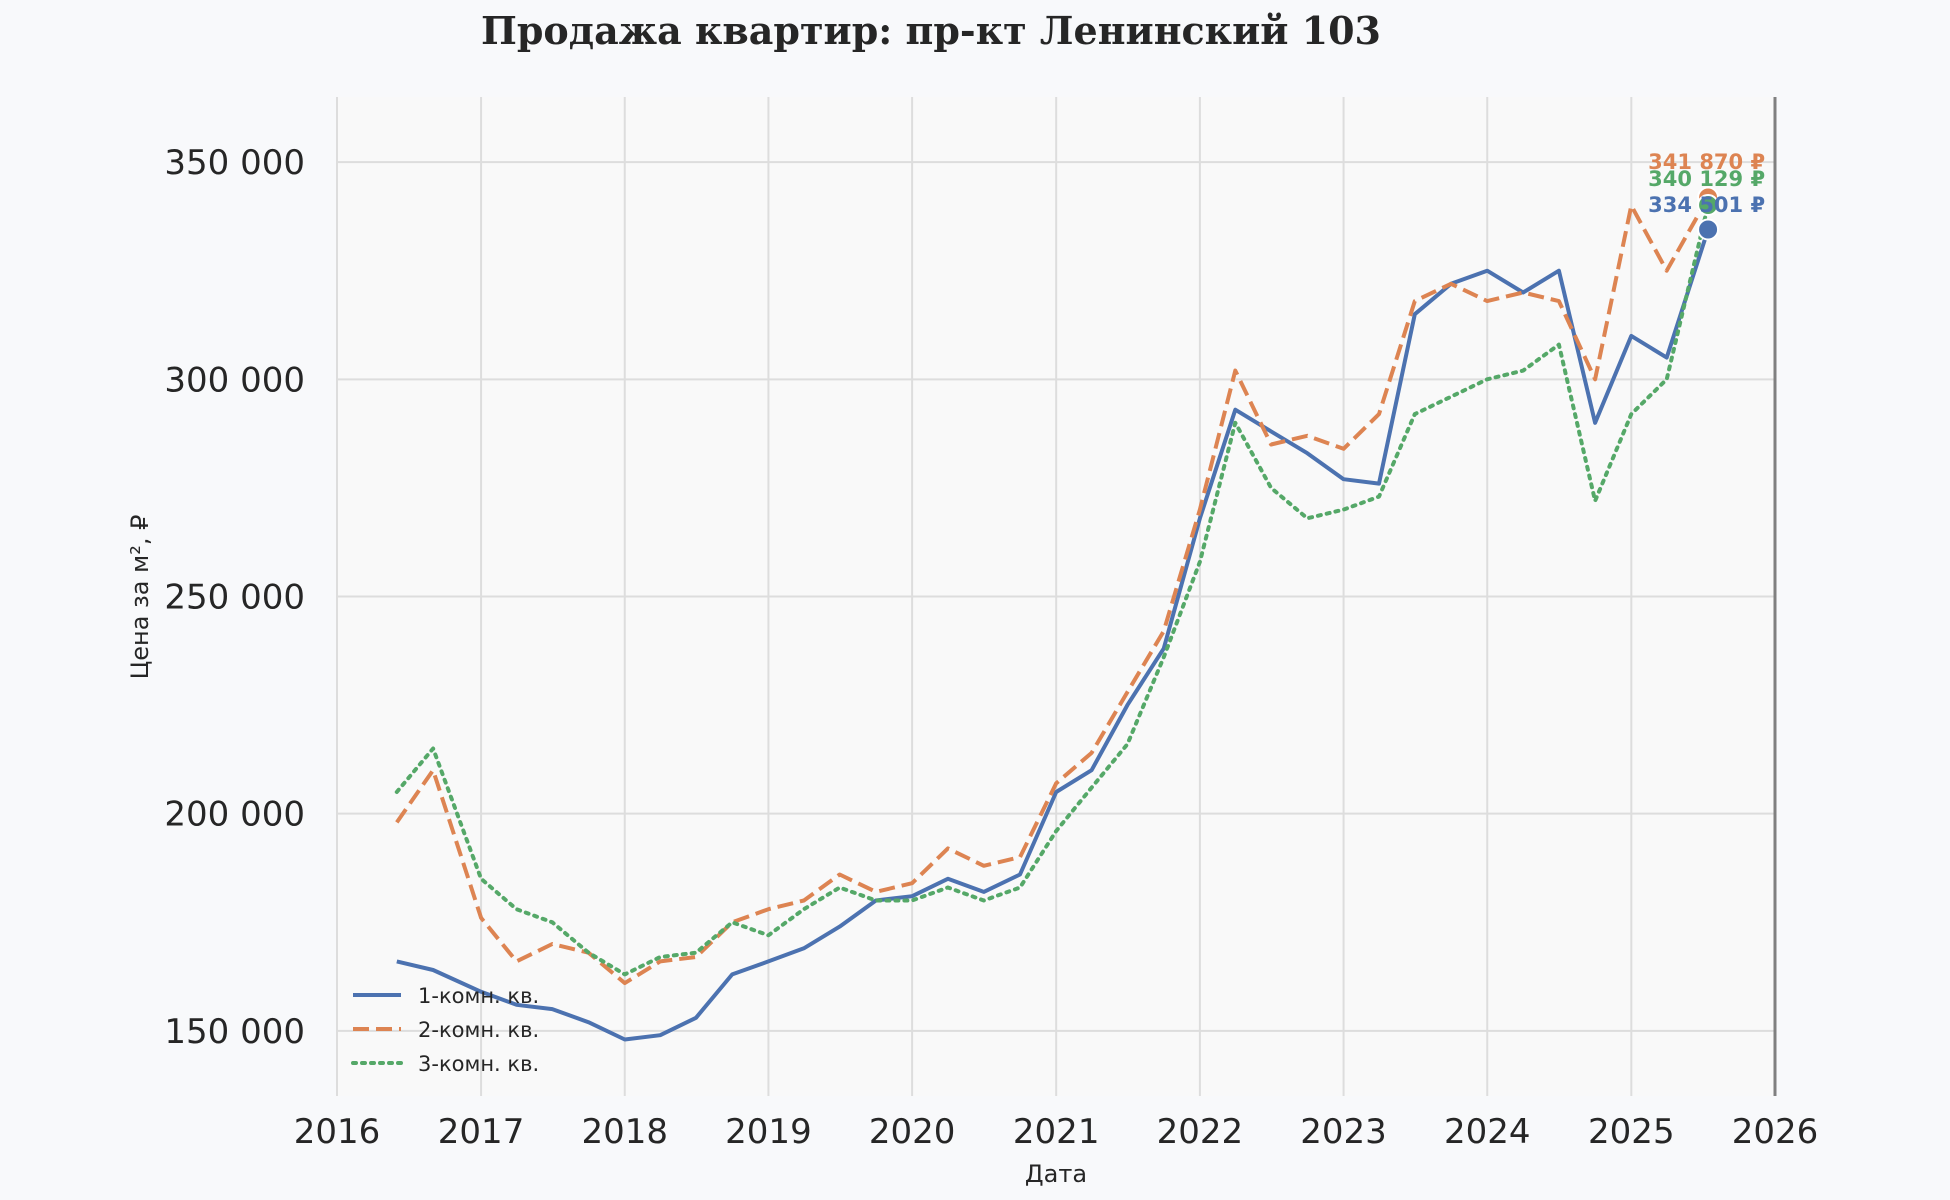 The height and width of the screenshot is (1200, 1950). Describe the element at coordinates (912, 1132) in the screenshot. I see `x-tick-label: 2020` at that location.